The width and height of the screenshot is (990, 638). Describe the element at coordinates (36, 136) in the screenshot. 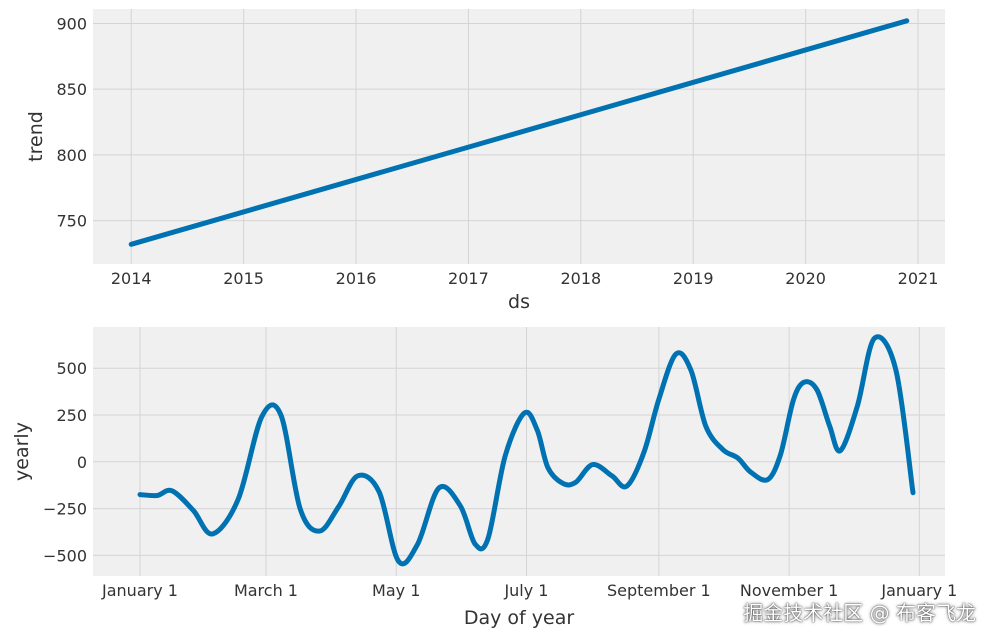

I see `trend-y-axis-label: trend` at that location.